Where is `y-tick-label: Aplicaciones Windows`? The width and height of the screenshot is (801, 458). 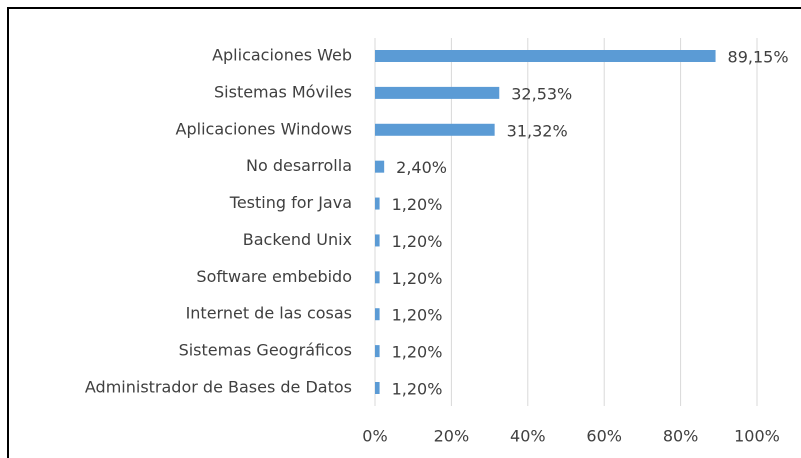
y-tick-label: Aplicaciones Windows is located at coordinates (264, 128).